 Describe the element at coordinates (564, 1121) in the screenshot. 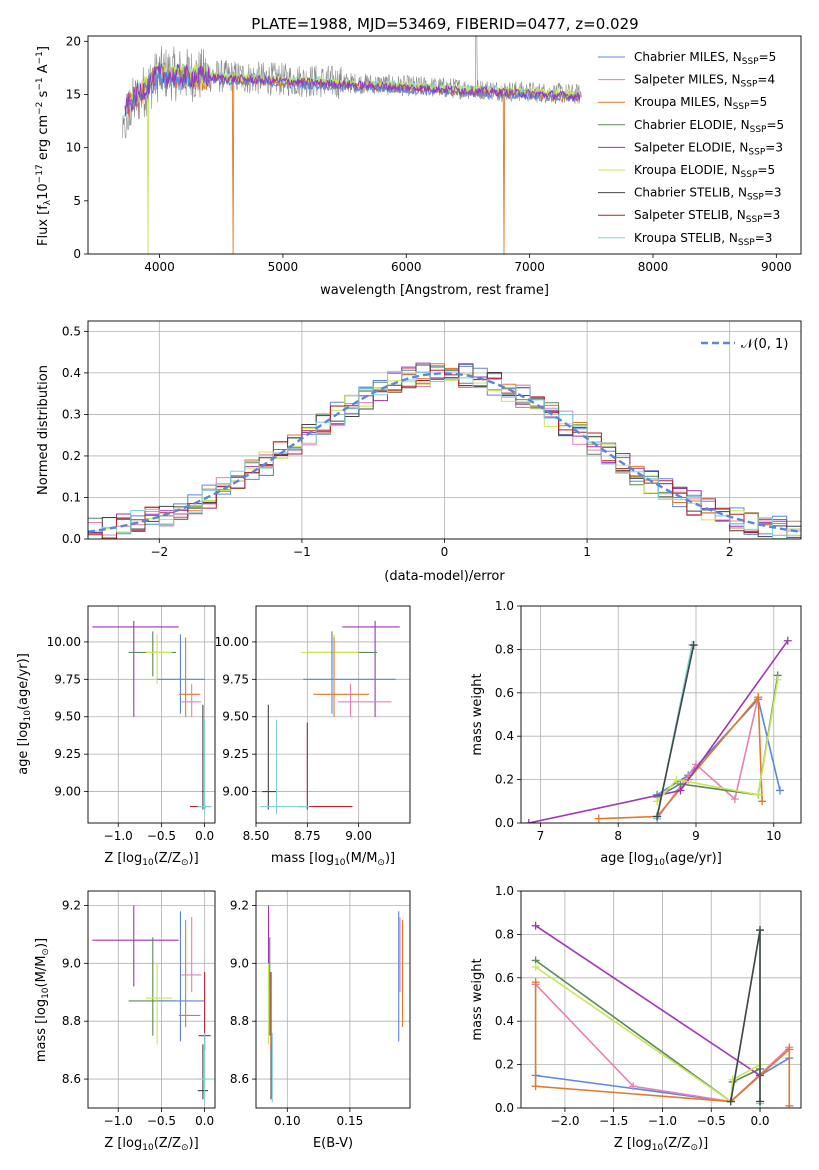

I see `x-tick-label: −2.0` at that location.